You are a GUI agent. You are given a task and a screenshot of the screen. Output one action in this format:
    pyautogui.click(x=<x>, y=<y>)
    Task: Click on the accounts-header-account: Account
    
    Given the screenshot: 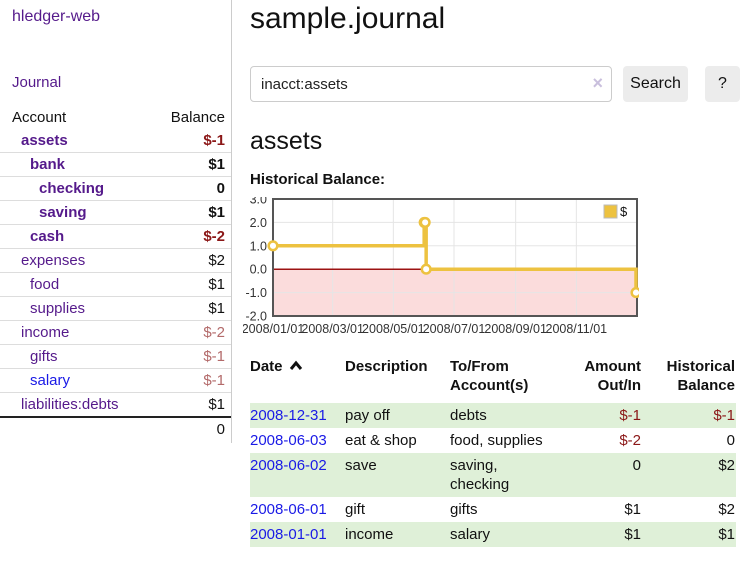 What is the action you would take?
    pyautogui.click(x=39, y=117)
    